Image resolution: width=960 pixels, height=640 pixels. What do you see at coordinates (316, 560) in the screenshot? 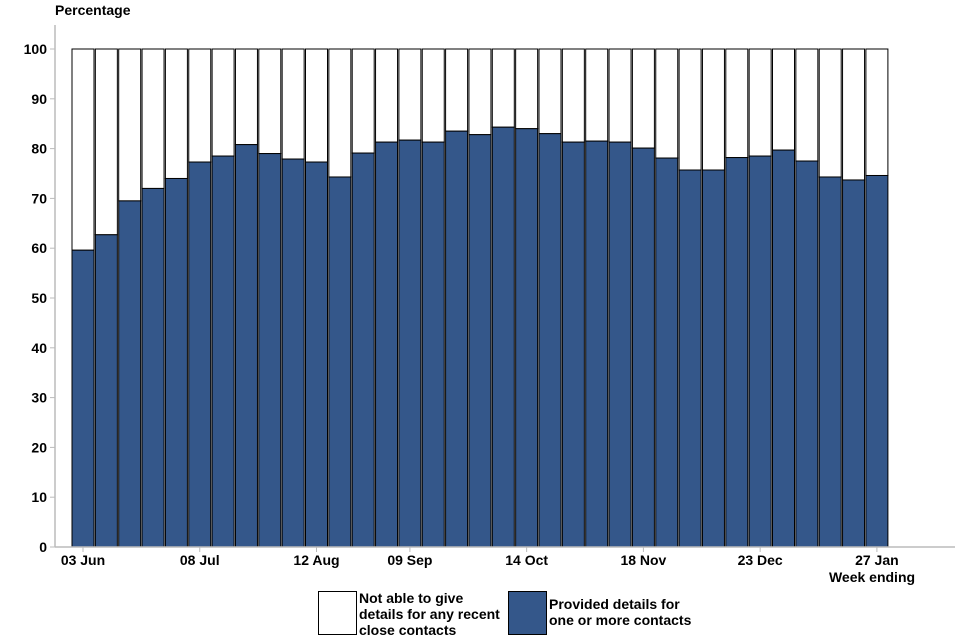
I see `x-tick-label: 12 Aug` at bounding box center [316, 560].